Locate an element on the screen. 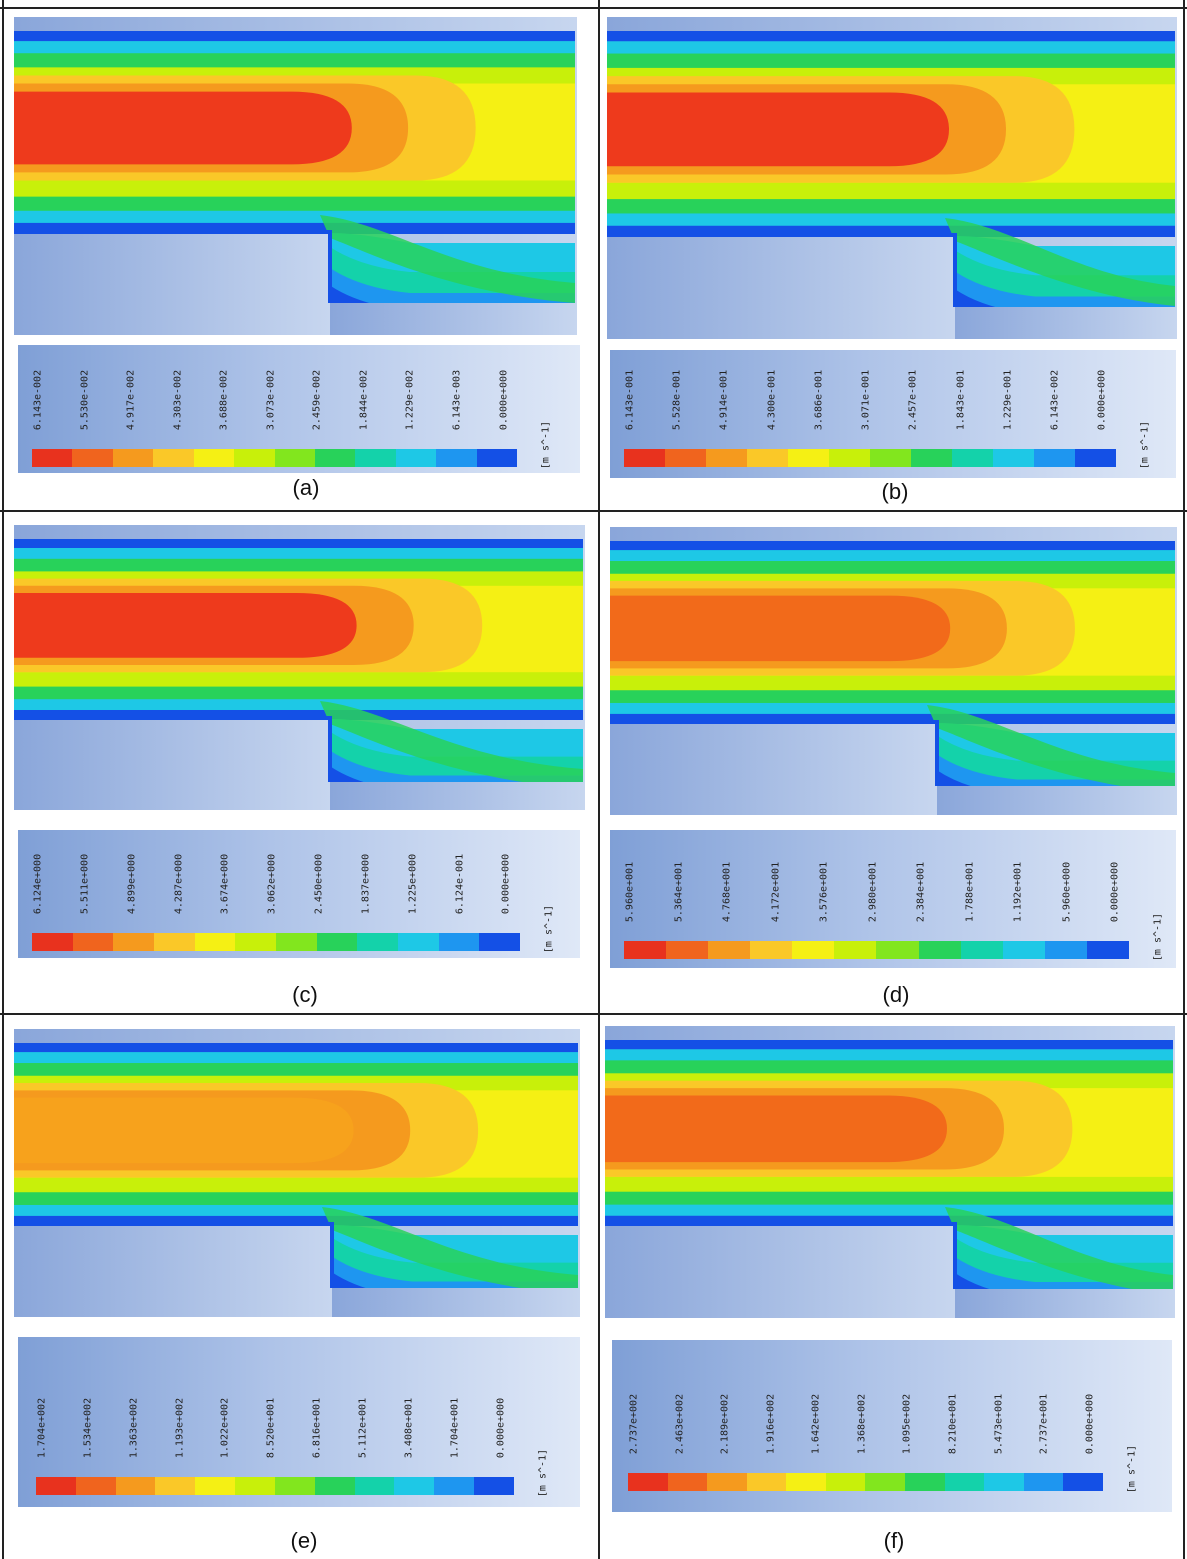 The image size is (1187, 1559). panel-caption: (c) is located at coordinates (305, 994).